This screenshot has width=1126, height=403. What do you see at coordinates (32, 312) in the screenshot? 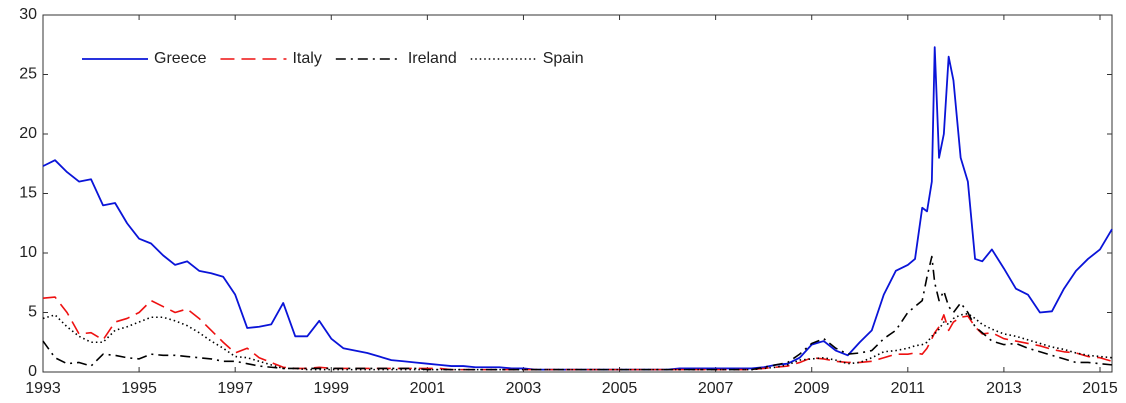
I see `y-tick-label: 5` at bounding box center [32, 312].